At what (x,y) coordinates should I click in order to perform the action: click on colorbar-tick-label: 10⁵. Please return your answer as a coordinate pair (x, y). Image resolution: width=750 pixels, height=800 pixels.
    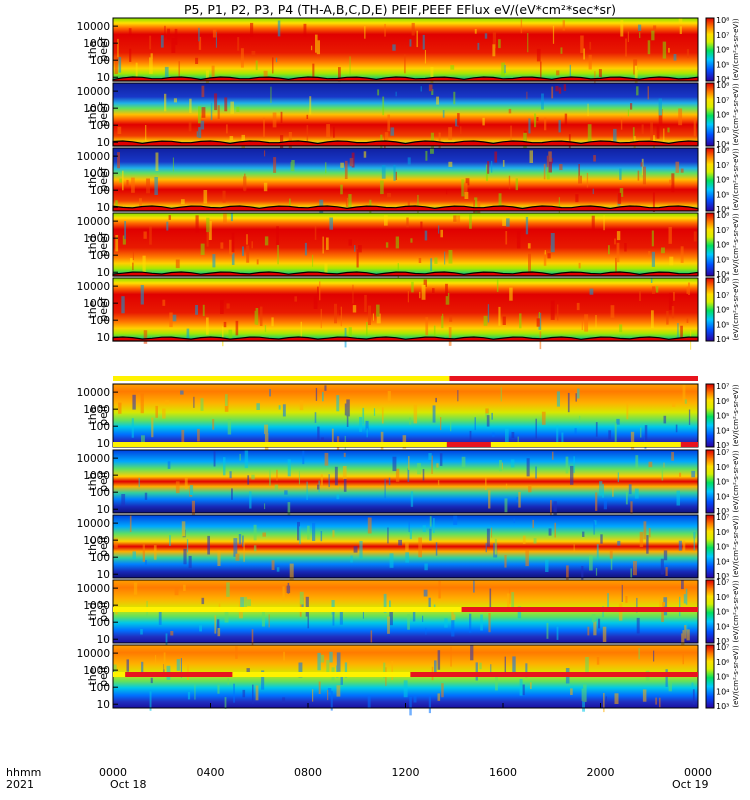
    Looking at the image, I should click on (722, 129).